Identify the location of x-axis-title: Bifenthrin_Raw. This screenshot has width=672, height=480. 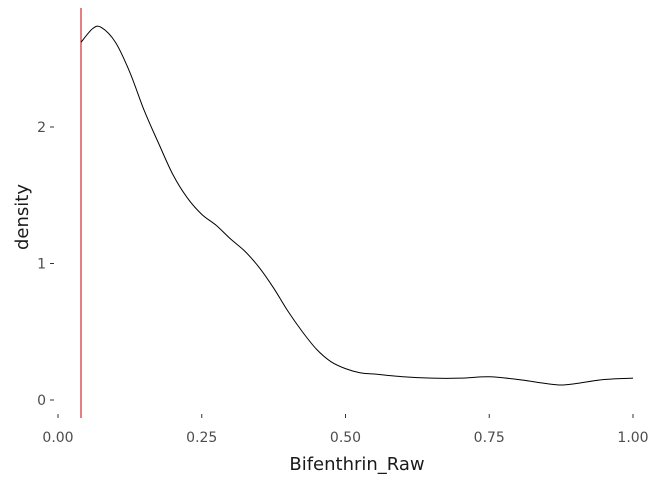
(356, 464).